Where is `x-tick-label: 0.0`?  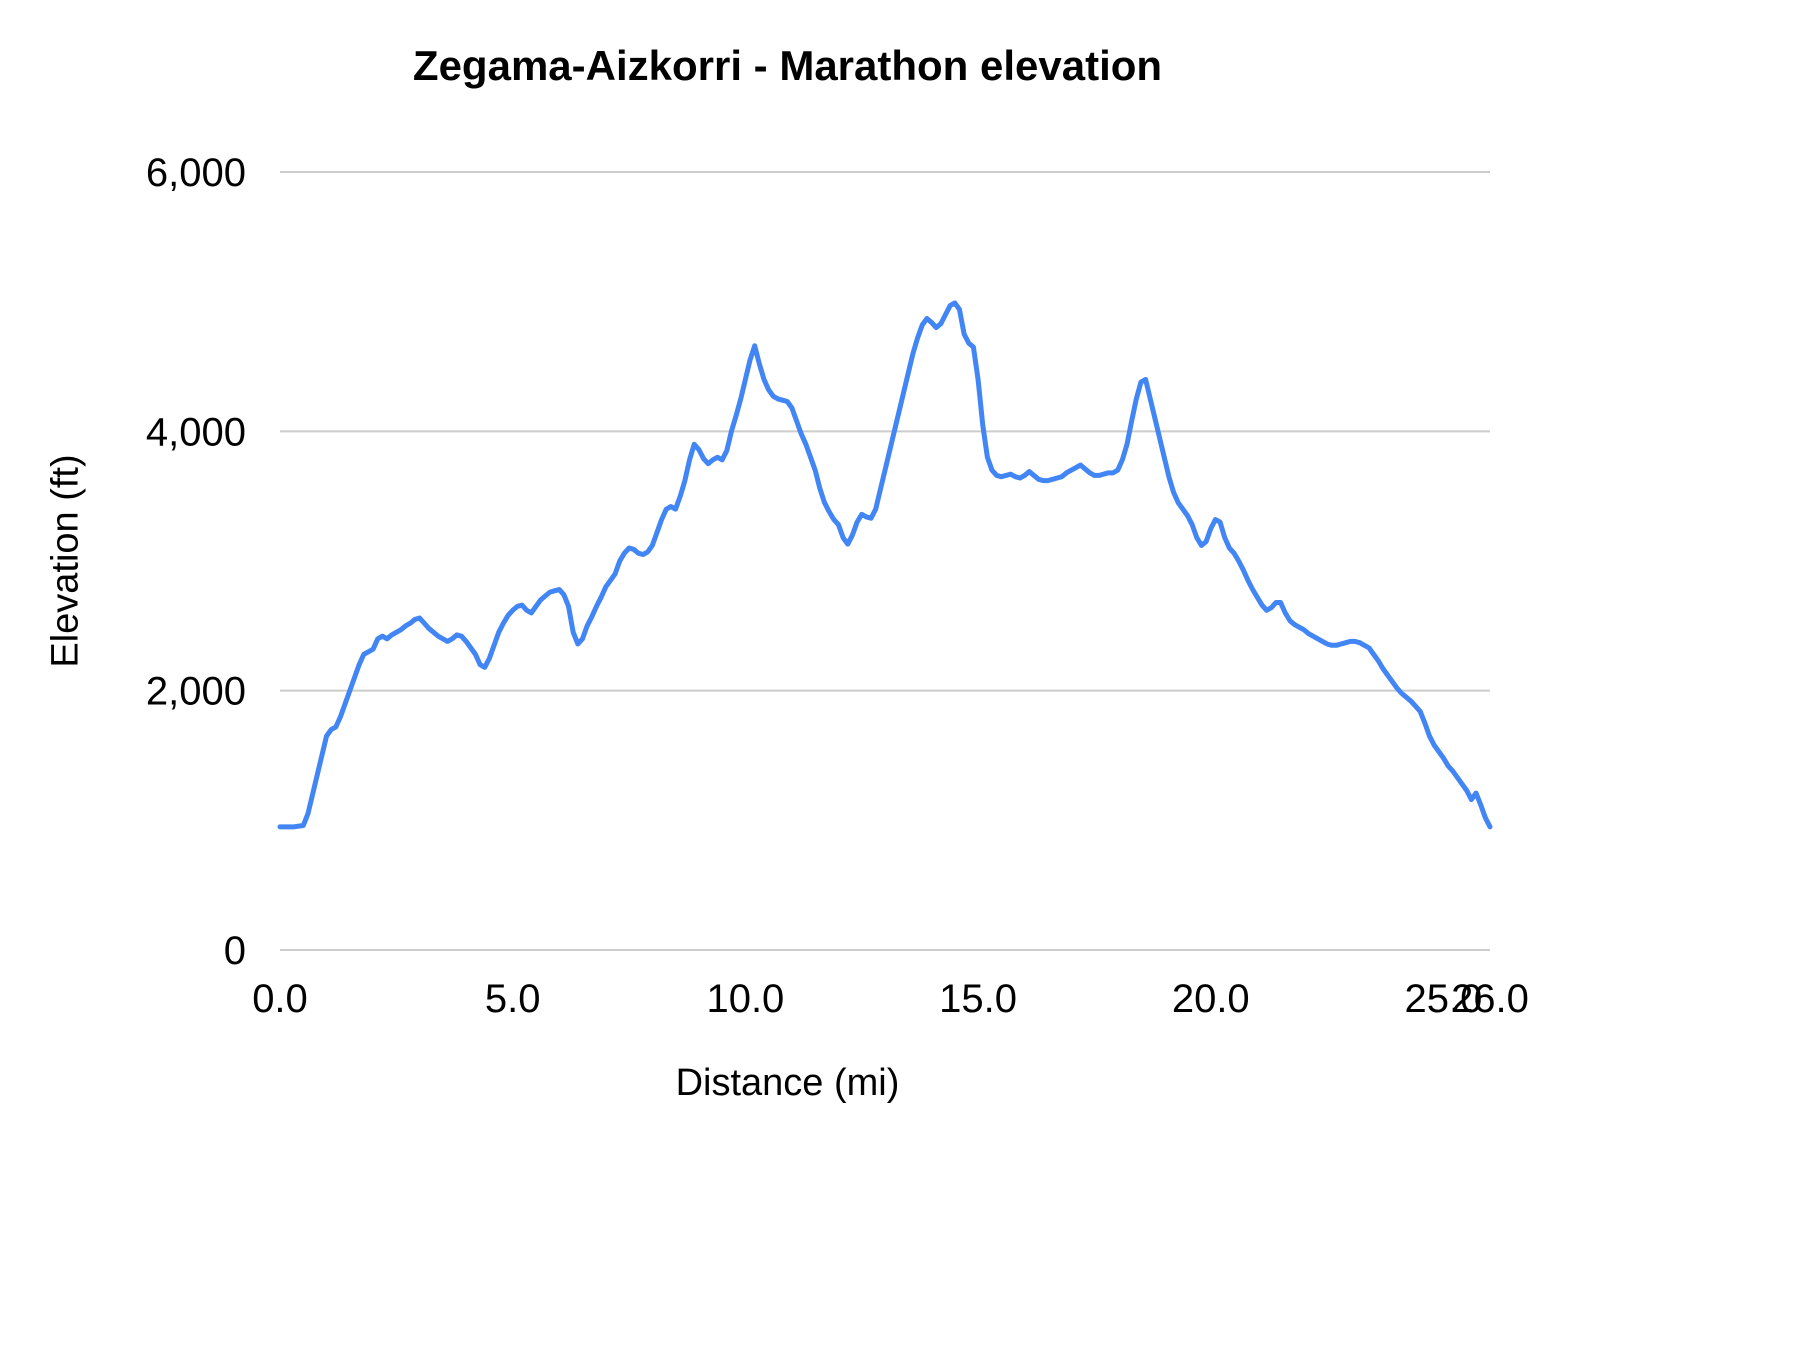 x-tick-label: 0.0 is located at coordinates (280, 999).